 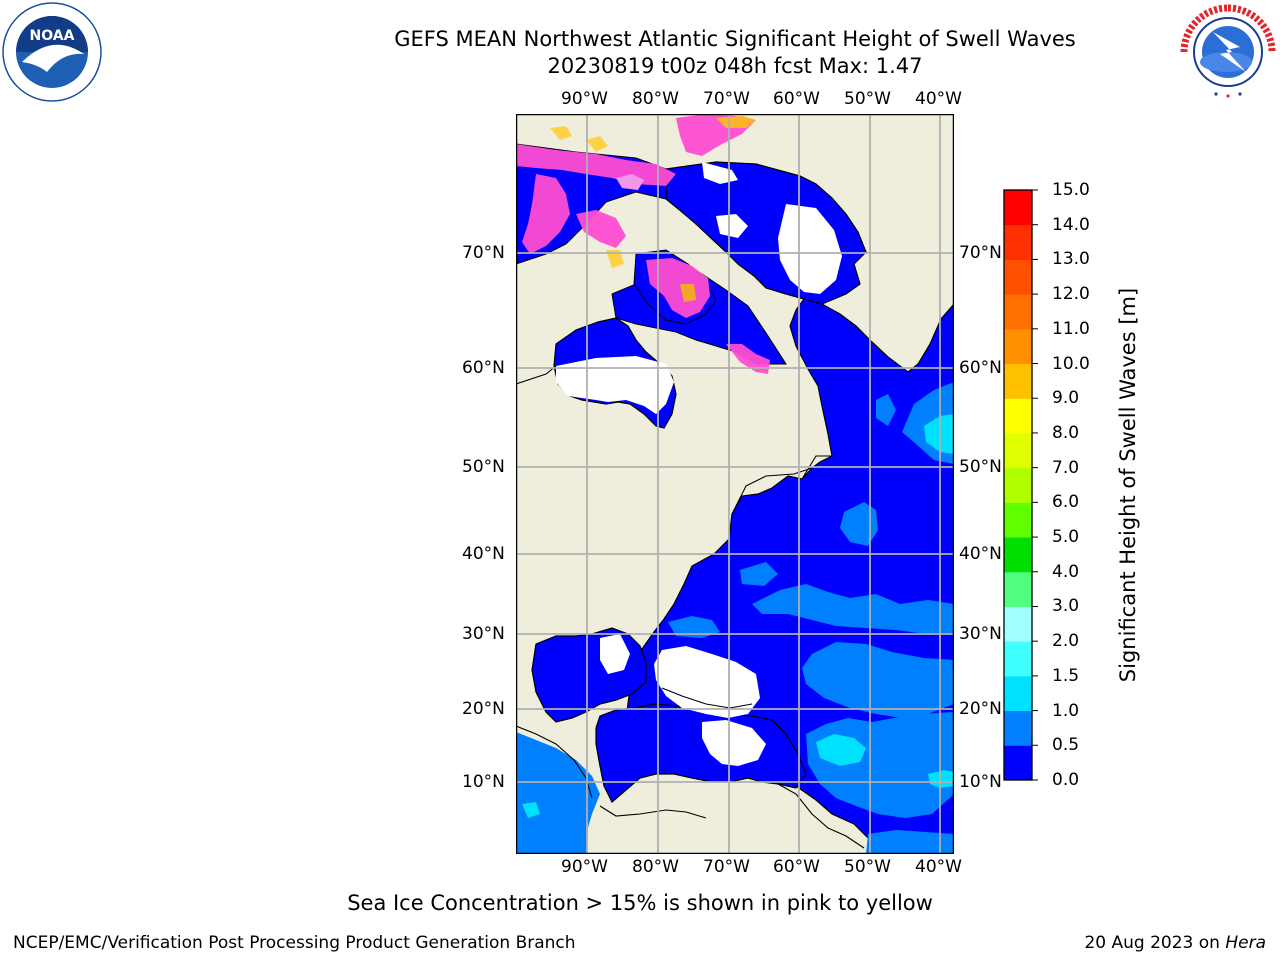 What do you see at coordinates (1071, 328) in the screenshot?
I see `colorbar-tick-label: 11.0` at bounding box center [1071, 328].